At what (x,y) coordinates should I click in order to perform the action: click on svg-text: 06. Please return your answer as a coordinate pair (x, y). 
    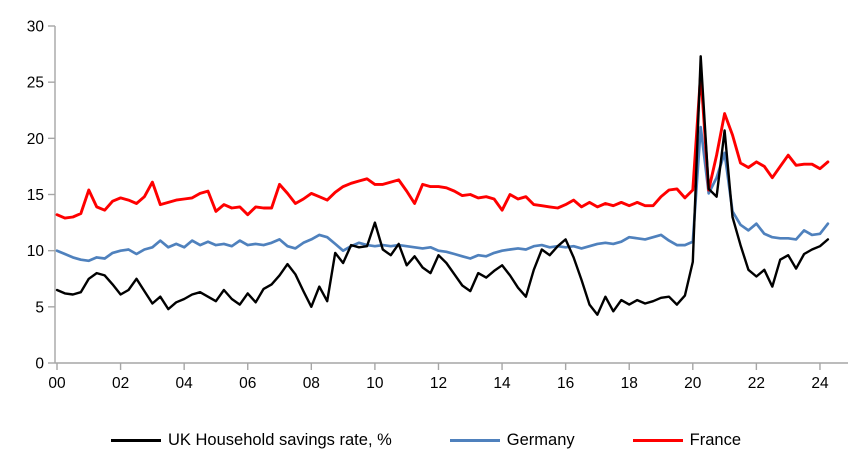
    Looking at the image, I should click on (247, 383).